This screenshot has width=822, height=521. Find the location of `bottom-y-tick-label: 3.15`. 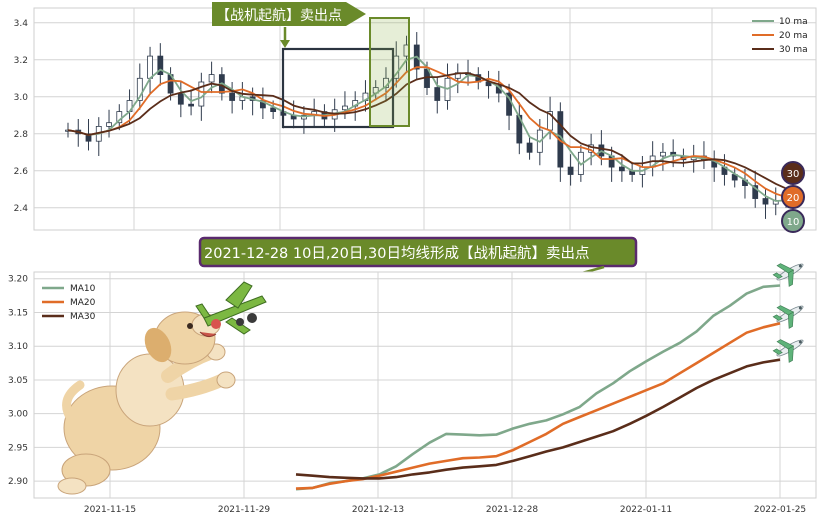

bottom-y-tick-label: 3.15 is located at coordinates (18, 313).